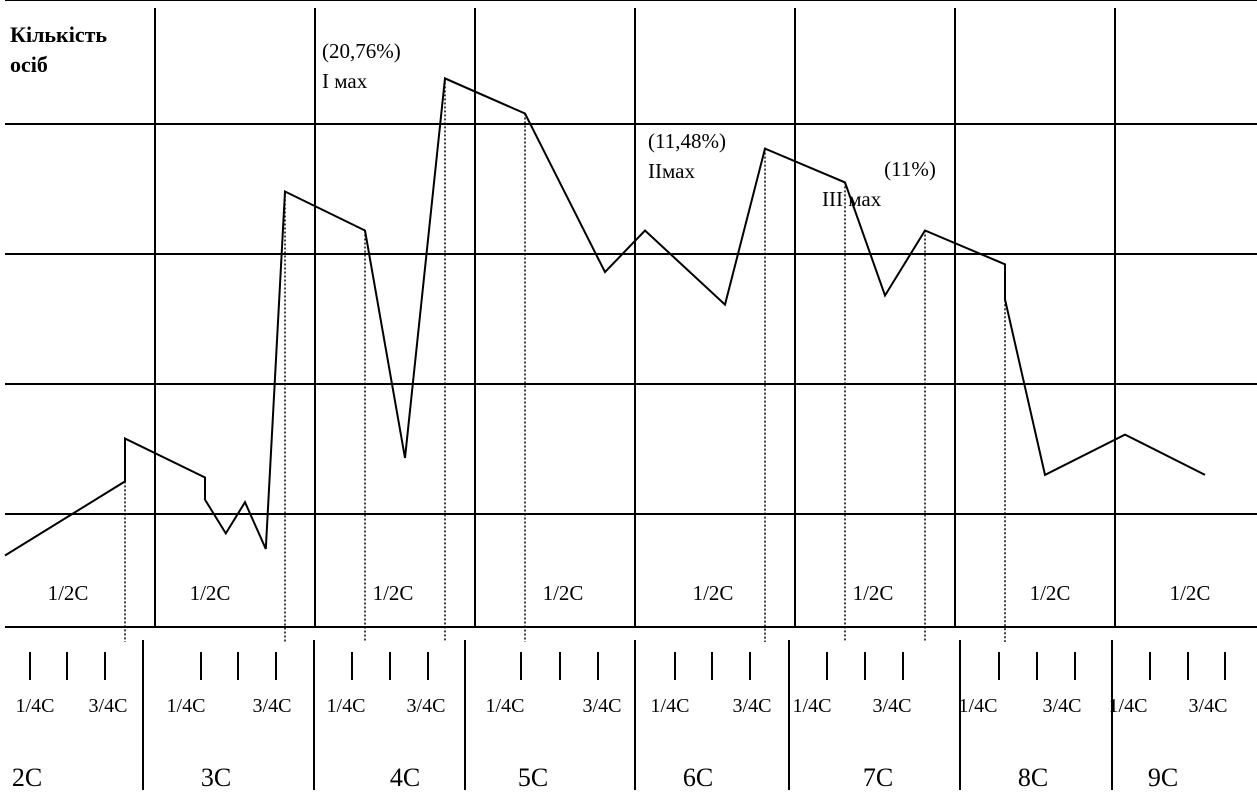  What do you see at coordinates (878, 777) in the screenshot?
I see `class-label: 7C` at bounding box center [878, 777].